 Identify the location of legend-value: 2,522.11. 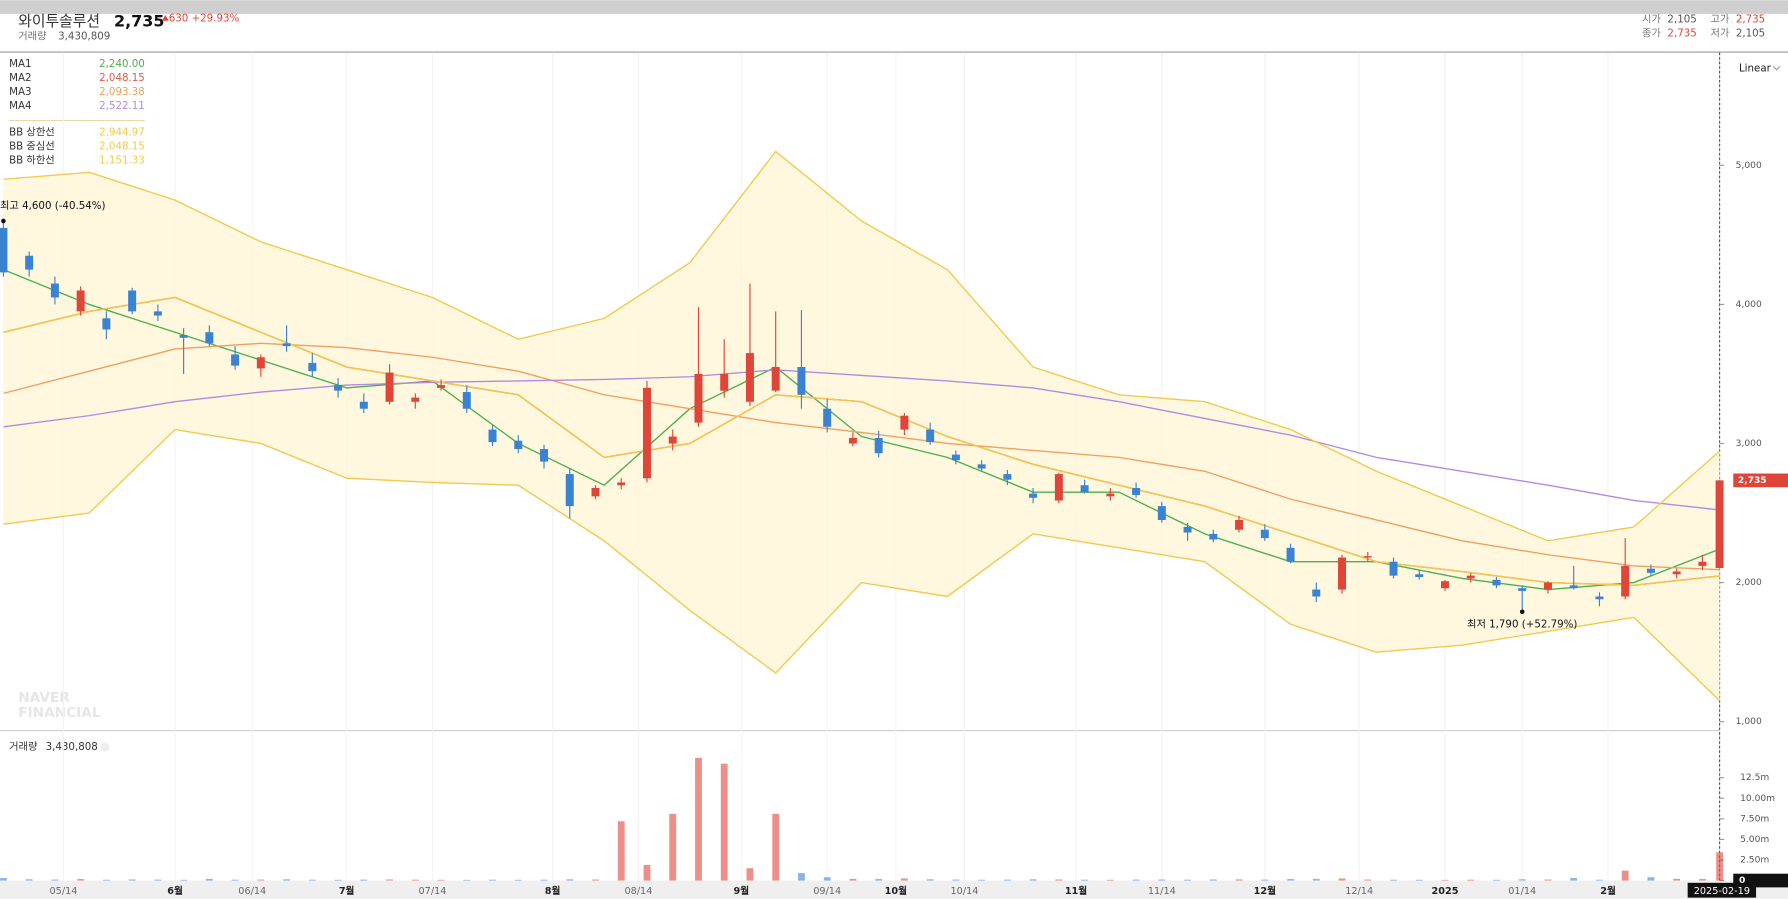
(122, 106).